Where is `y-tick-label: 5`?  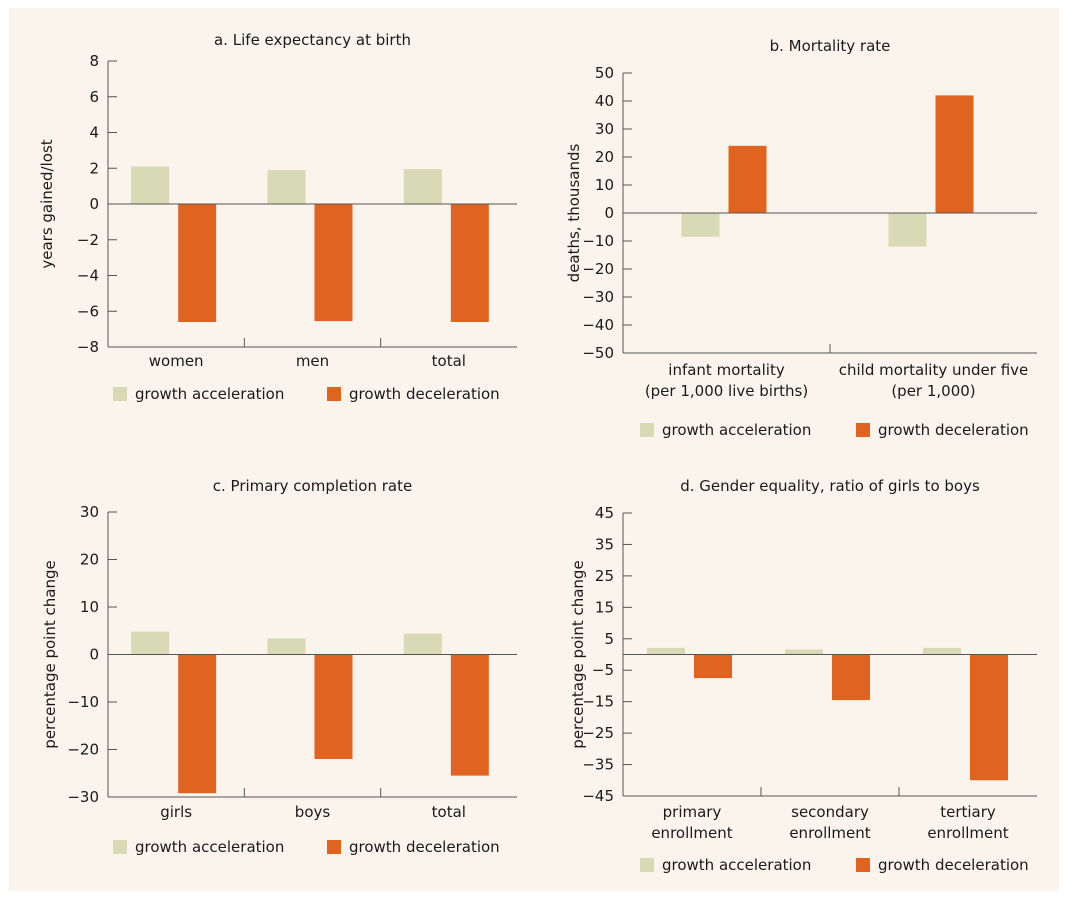
y-tick-label: 5 is located at coordinates (609, 639).